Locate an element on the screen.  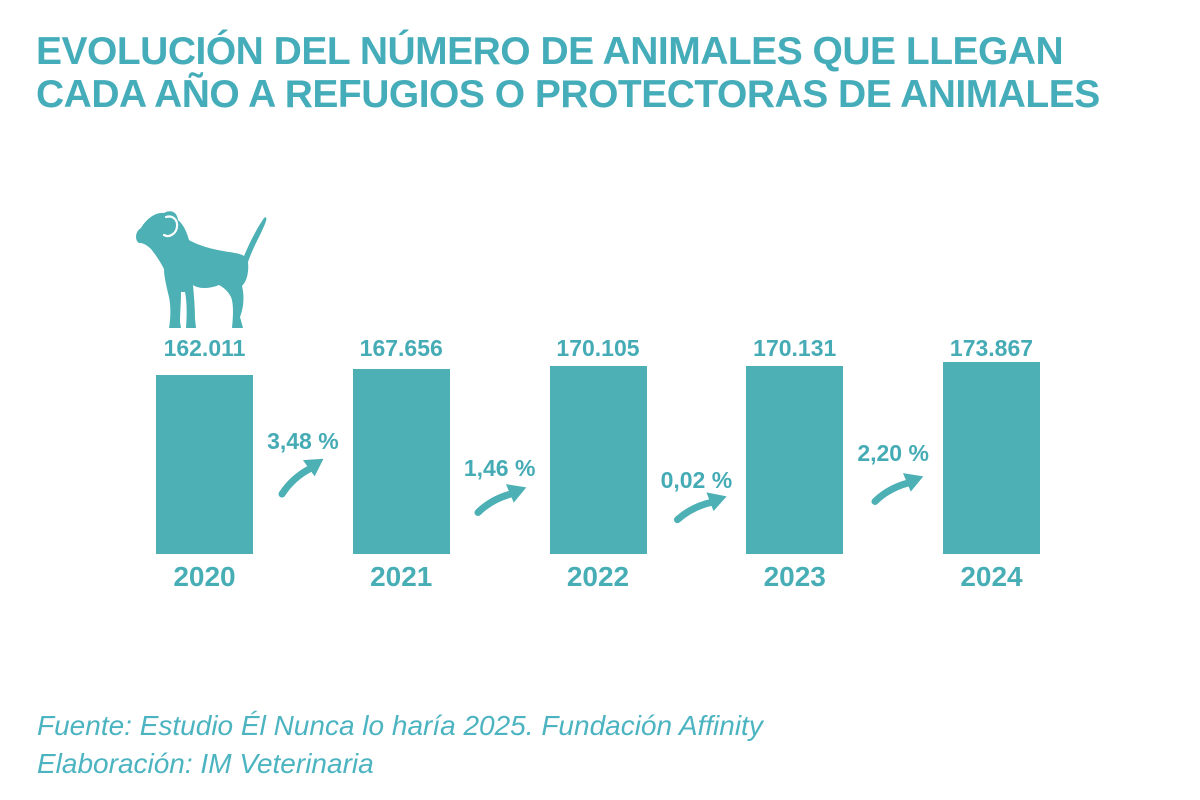
bar-value-label: 167.656 is located at coordinates (401, 348).